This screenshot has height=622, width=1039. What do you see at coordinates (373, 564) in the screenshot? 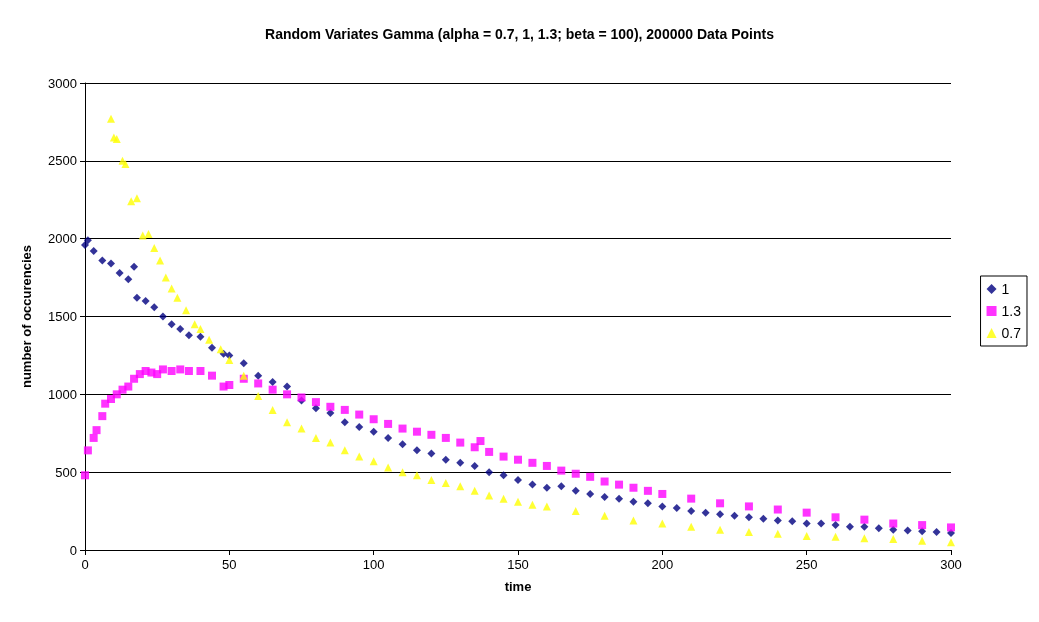
I see `x-tick-label: 100` at bounding box center [373, 564].